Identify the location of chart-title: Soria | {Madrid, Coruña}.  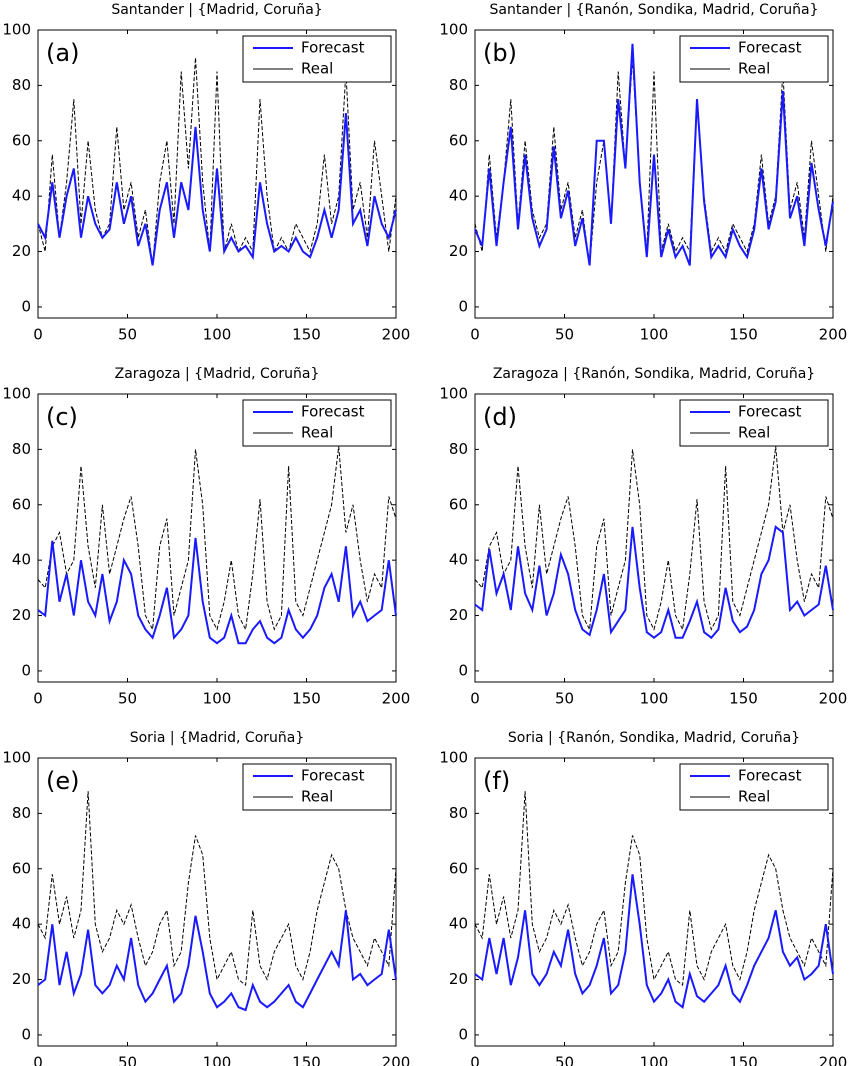
(217, 738).